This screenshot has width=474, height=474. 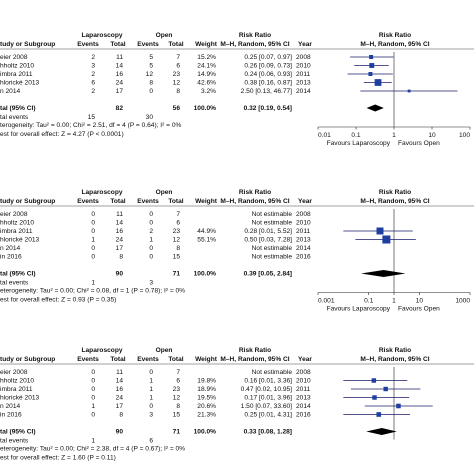 I want to click on plot-header: Risk Ratio, so click(x=395, y=192).